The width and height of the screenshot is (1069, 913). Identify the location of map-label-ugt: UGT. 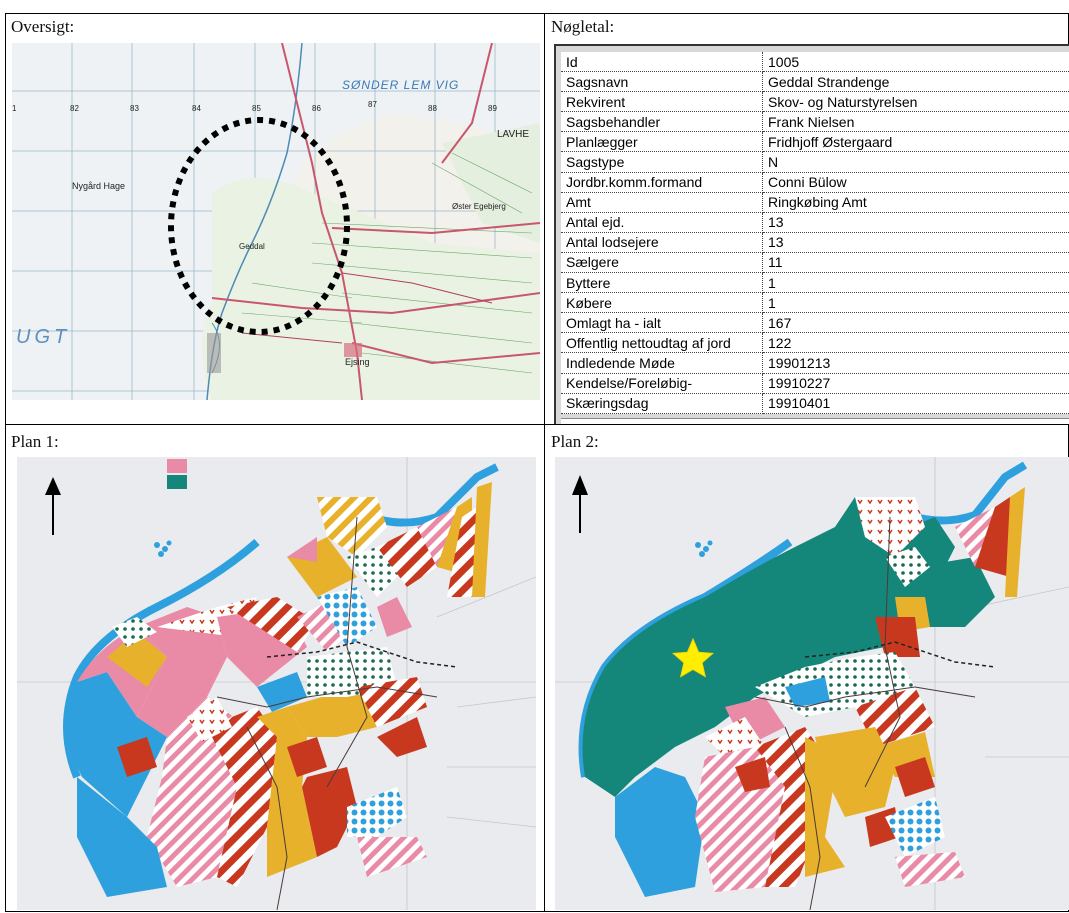
(43, 337).